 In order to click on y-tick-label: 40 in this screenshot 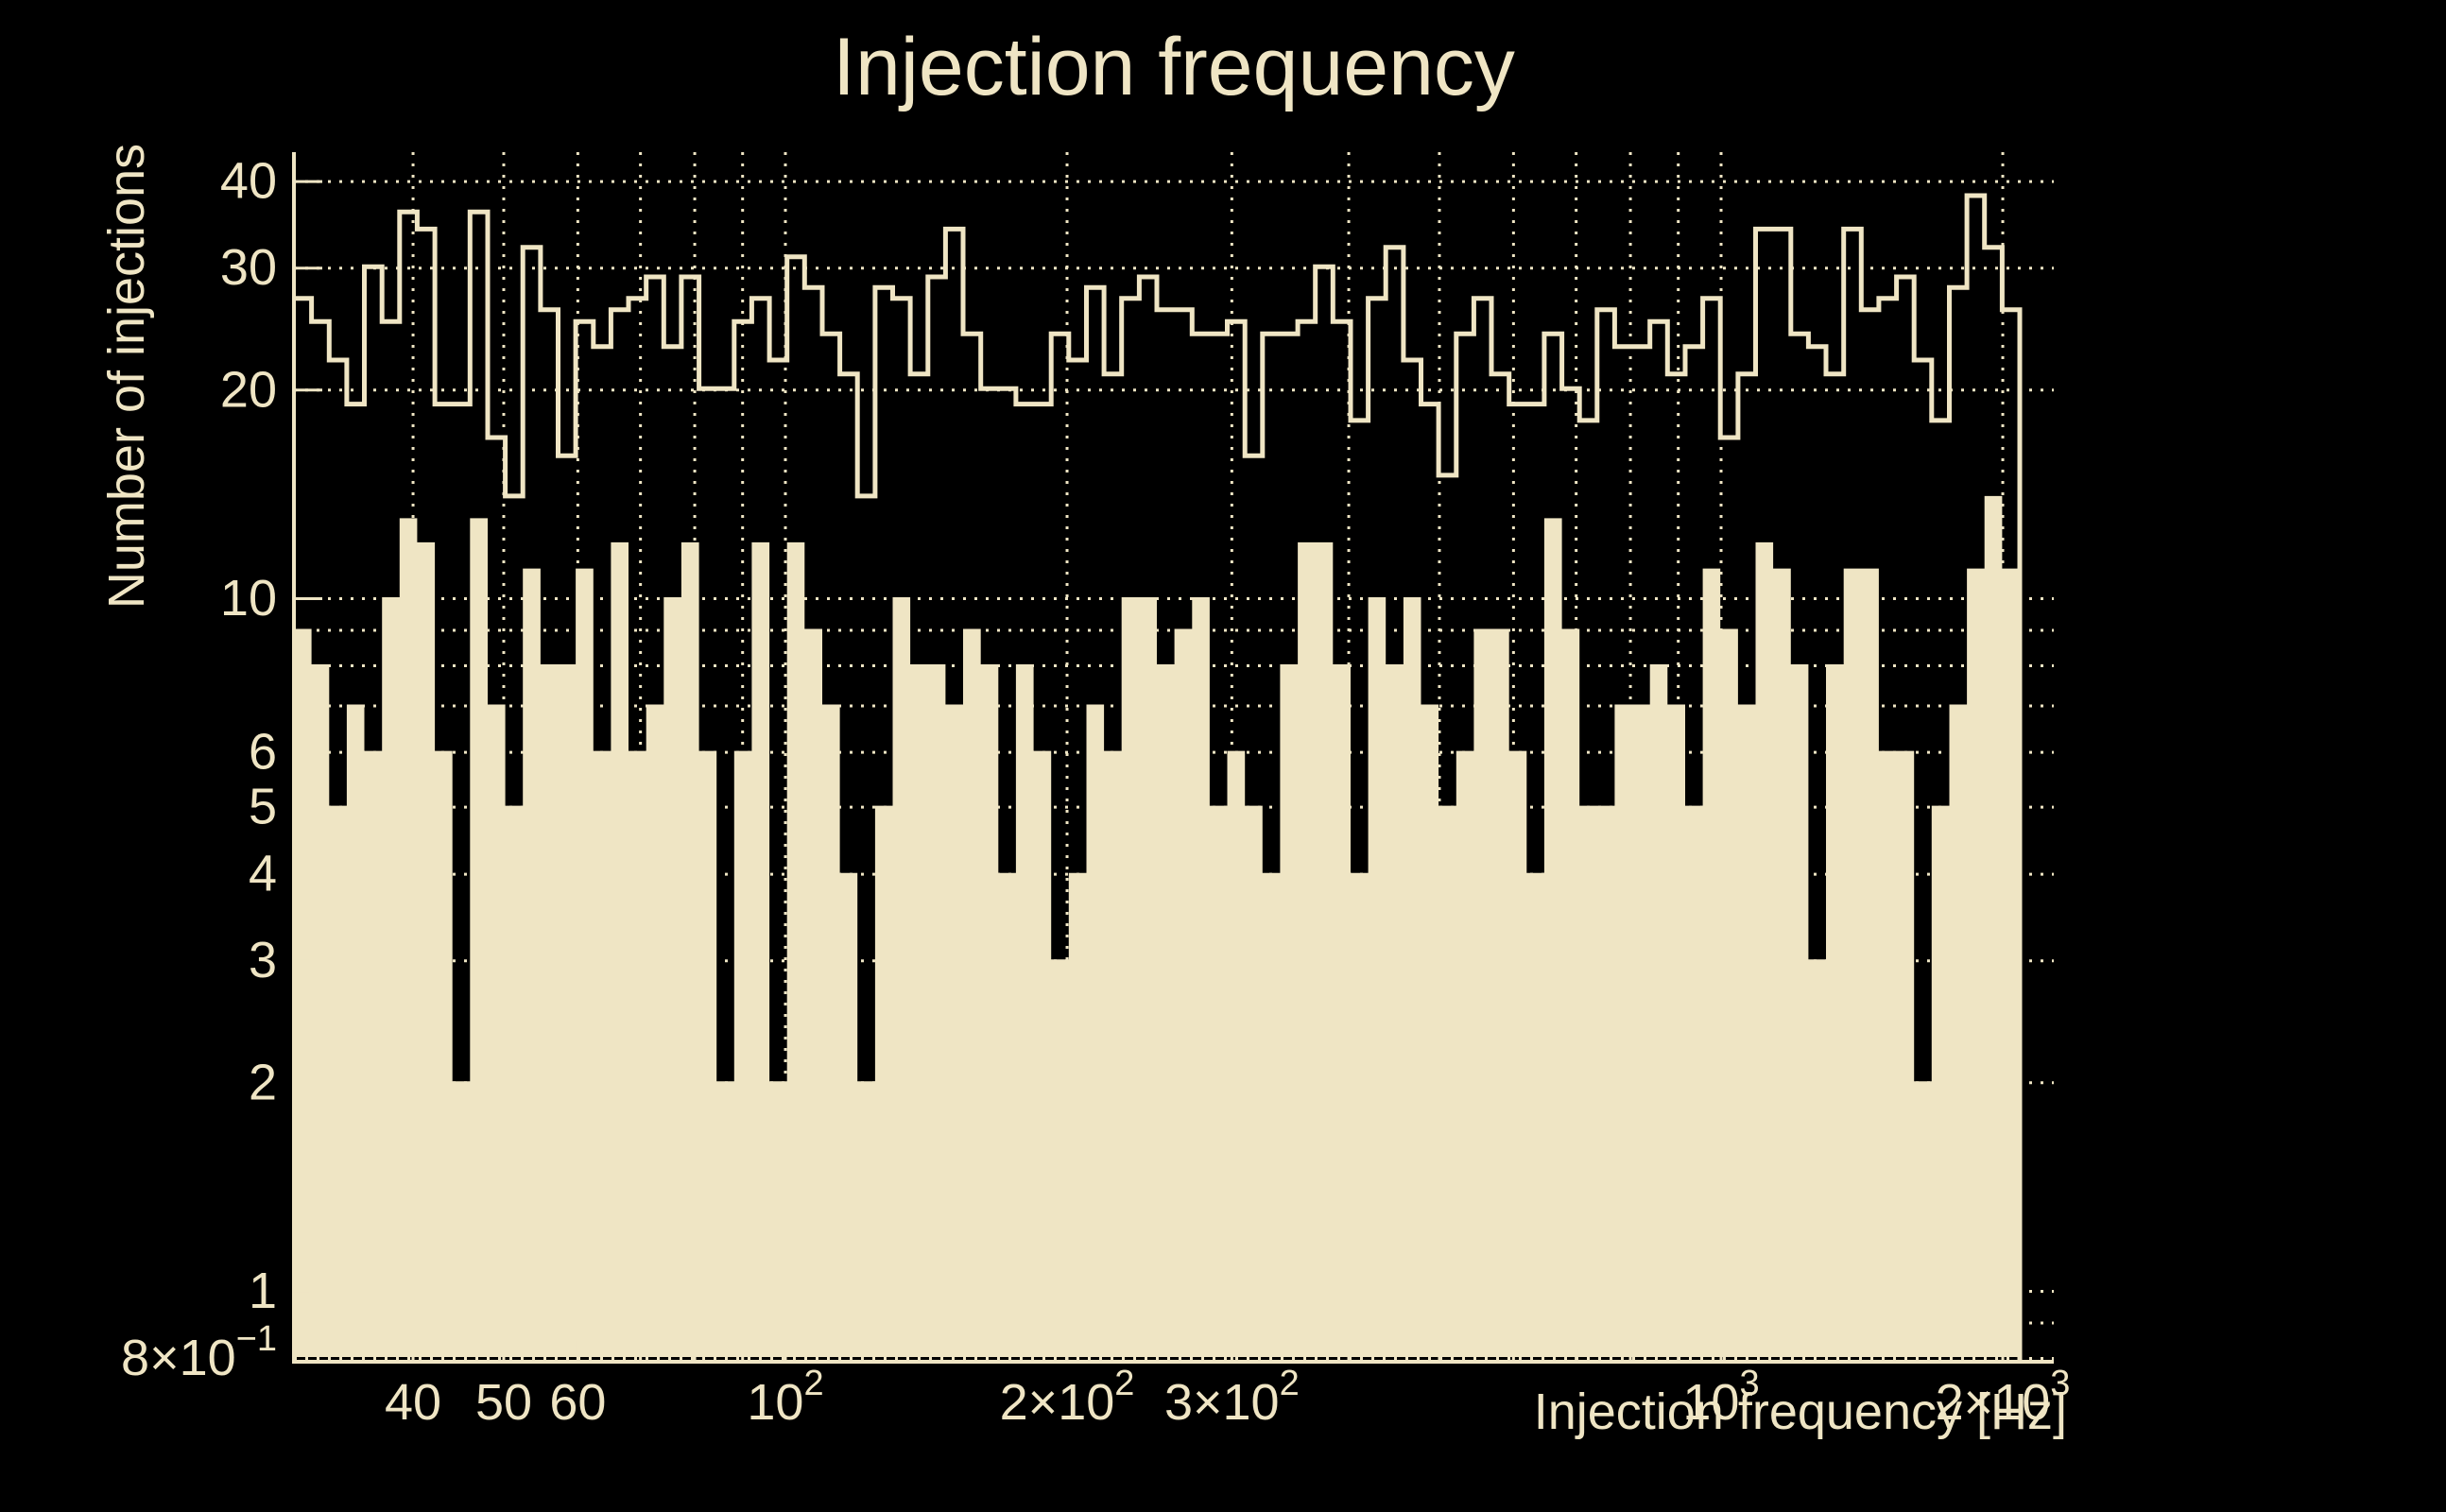, I will do `click(249, 181)`.